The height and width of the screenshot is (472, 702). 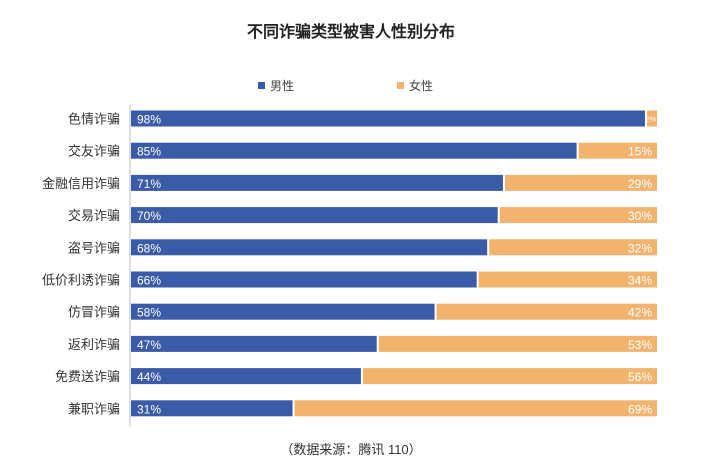 I want to click on data-label-female: 53%, so click(x=640, y=345).